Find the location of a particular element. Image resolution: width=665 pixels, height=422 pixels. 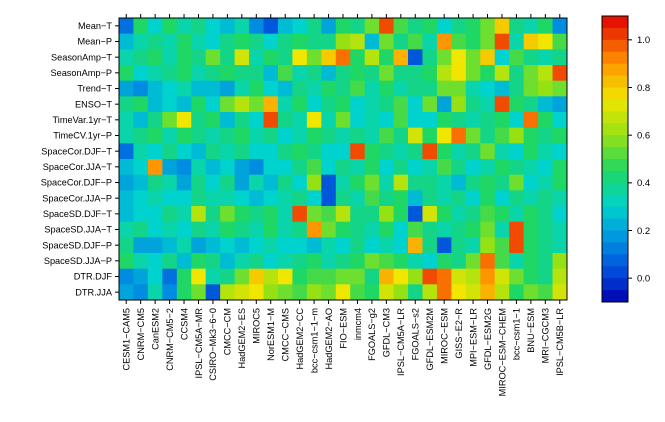

row-label: SpaceCor.DJF−P is located at coordinates (76, 183).